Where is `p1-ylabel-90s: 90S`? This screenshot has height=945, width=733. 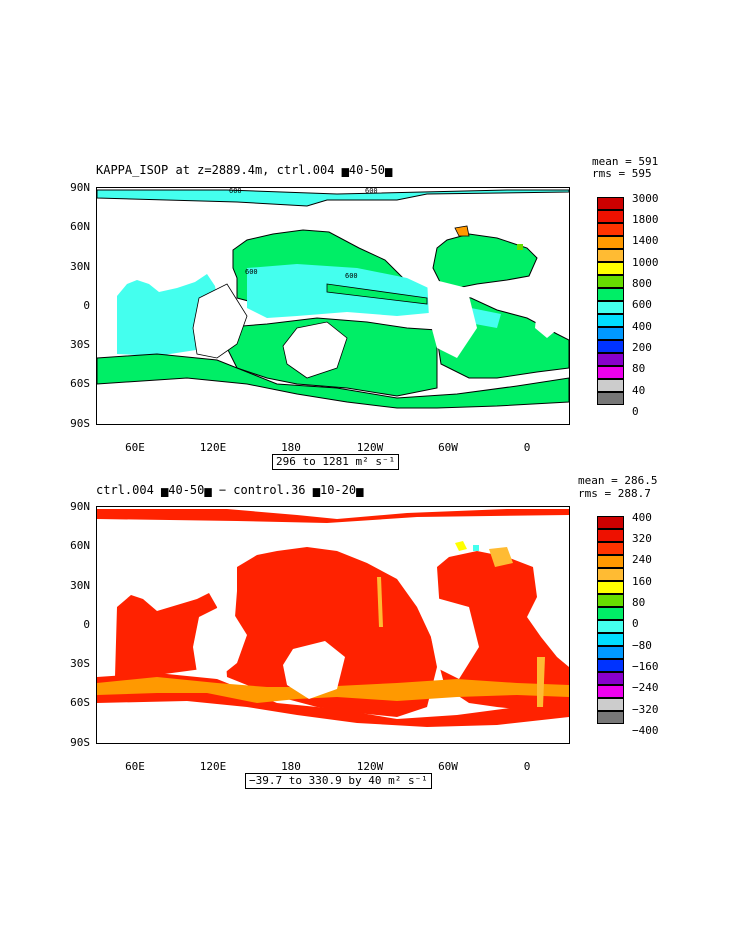
p1-ylabel-90s: 90S is located at coordinates (80, 423).